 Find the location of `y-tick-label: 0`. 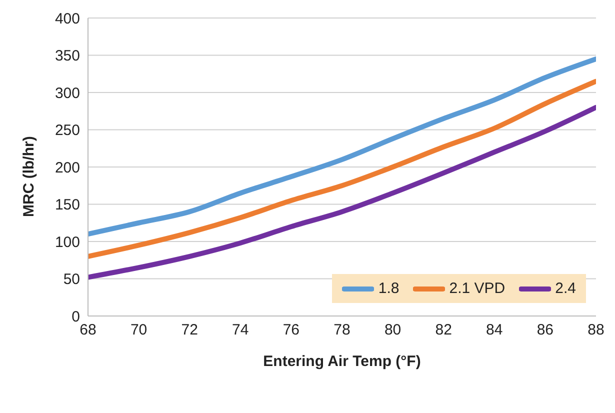

y-tick-label: 0 is located at coordinates (76, 317).